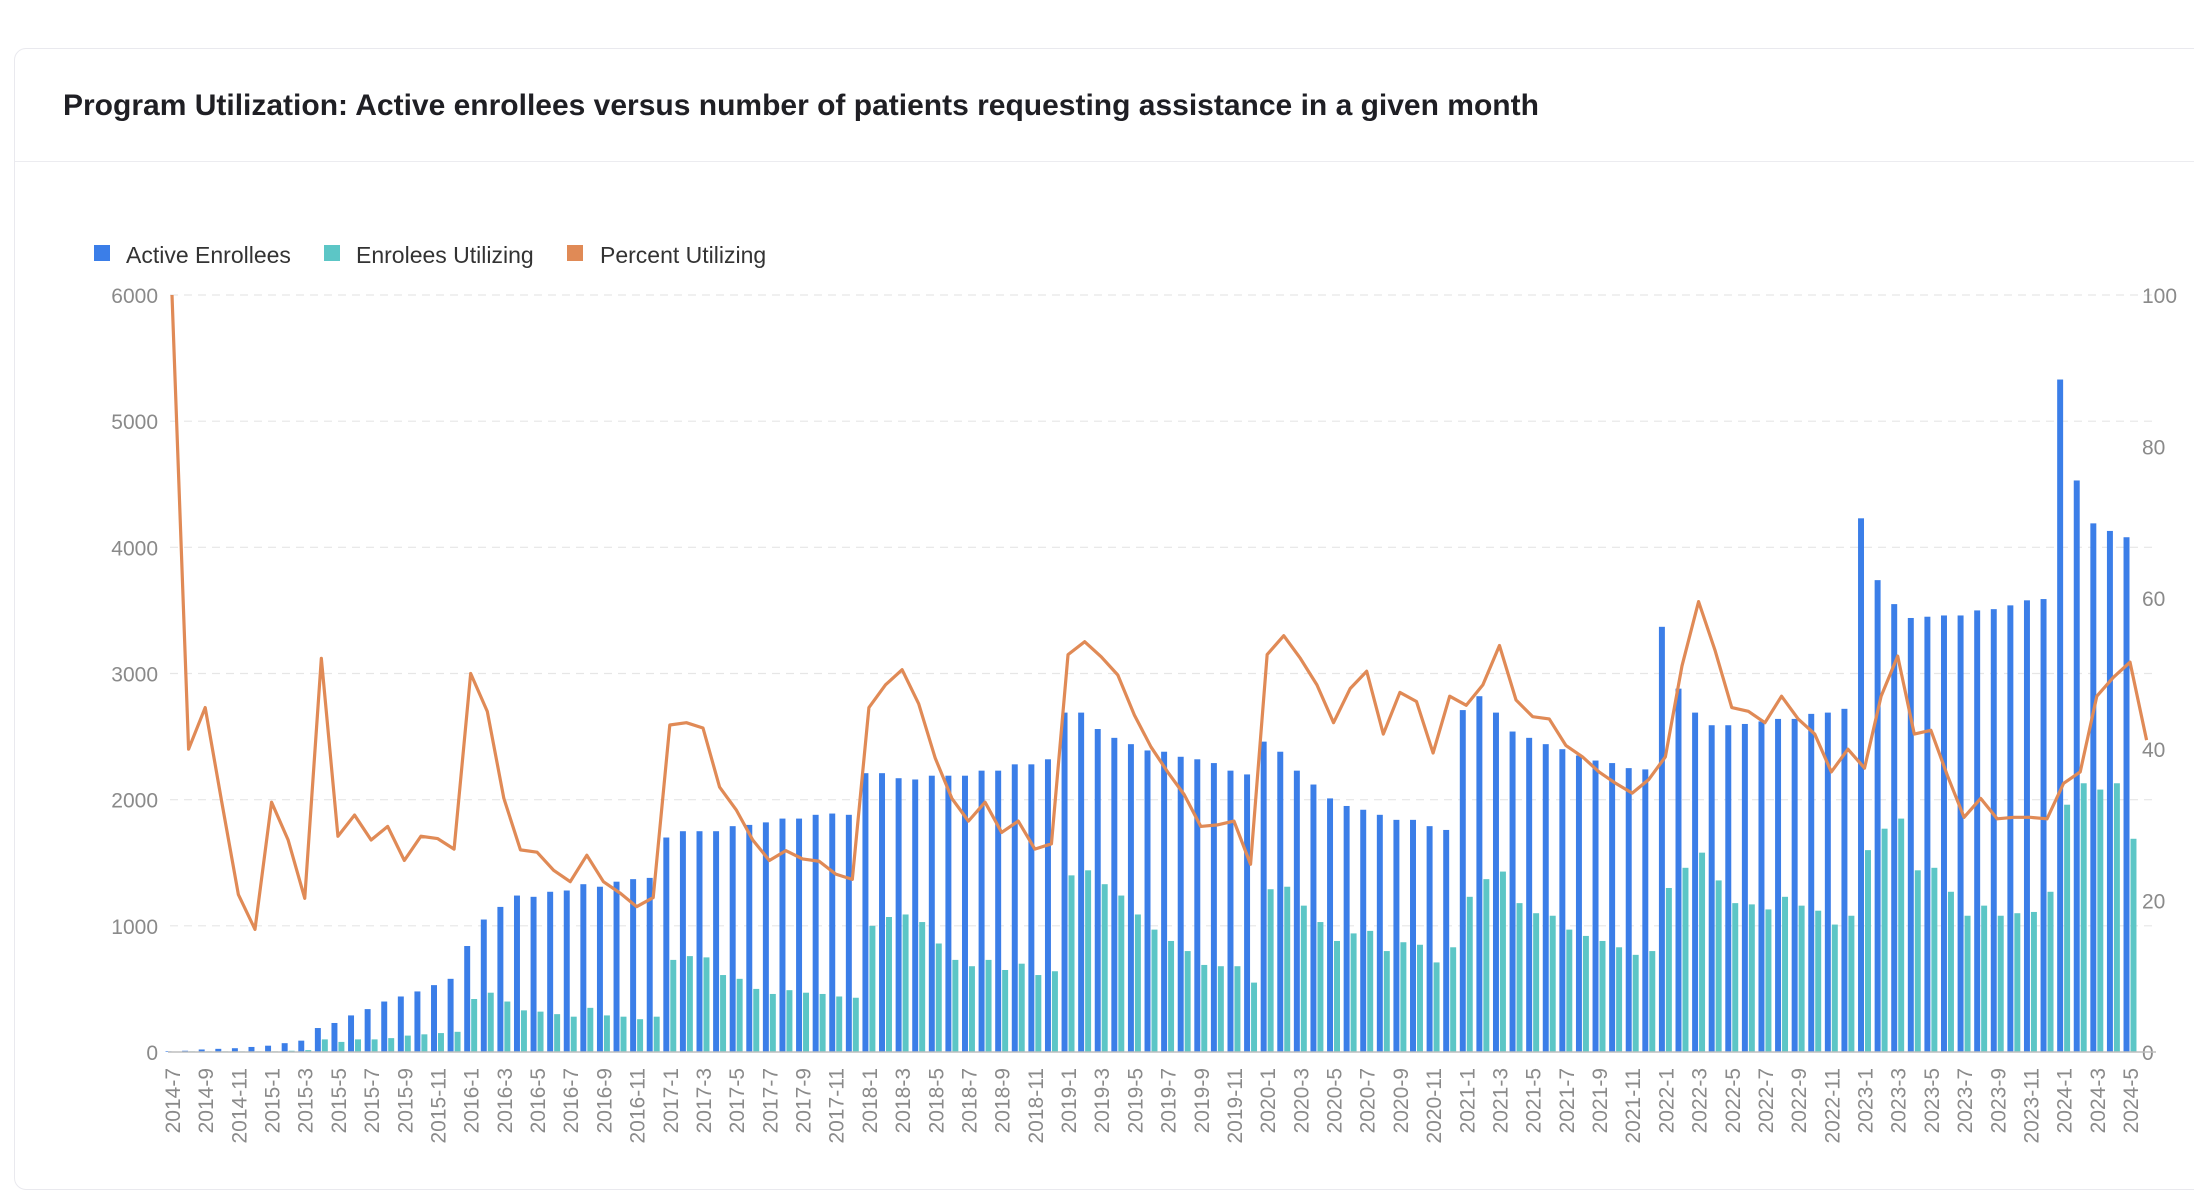 The width and height of the screenshot is (2194, 1190). What do you see at coordinates (306, 1100) in the screenshot?
I see `x-tick-label: 2015-3` at bounding box center [306, 1100].